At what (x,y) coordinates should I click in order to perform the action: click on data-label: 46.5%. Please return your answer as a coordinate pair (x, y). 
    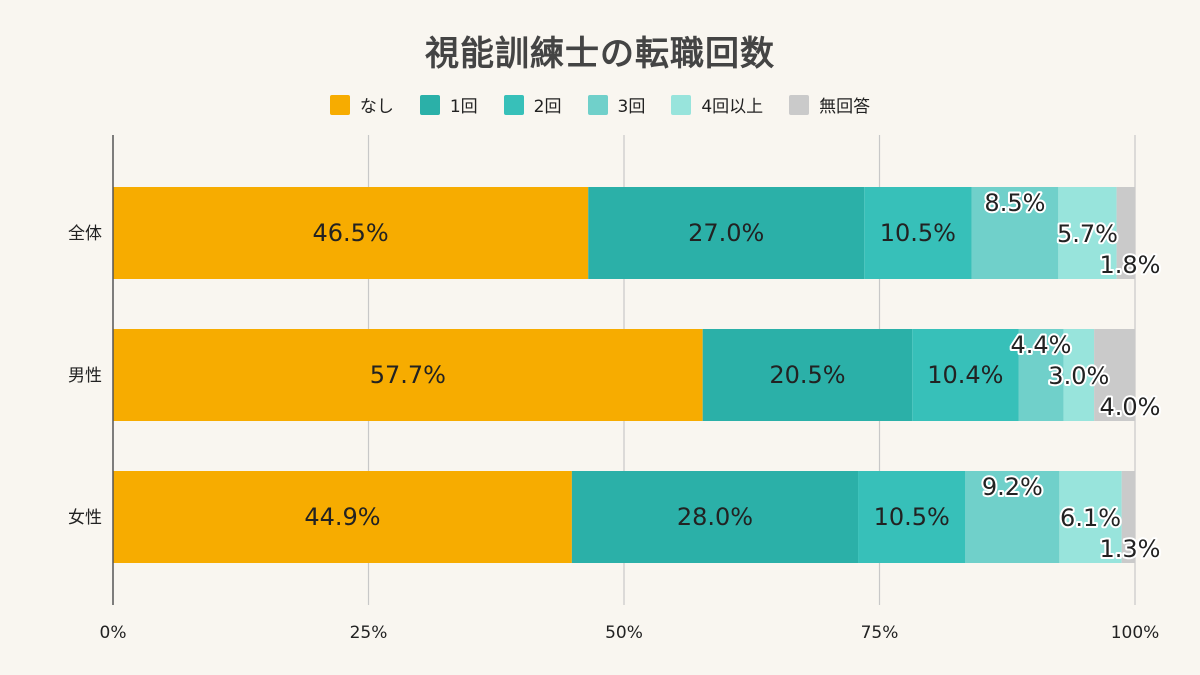
    Looking at the image, I should click on (350, 233).